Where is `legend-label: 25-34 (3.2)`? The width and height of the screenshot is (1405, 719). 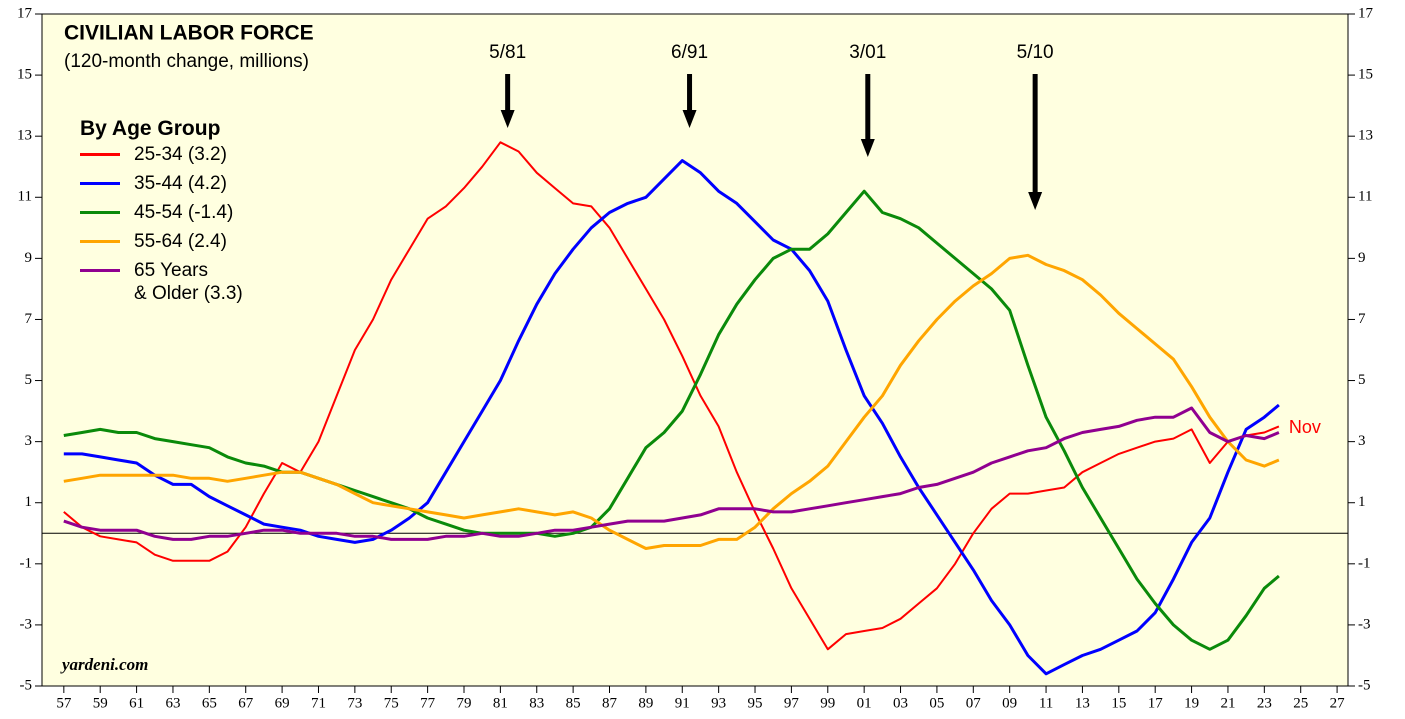
legend-label: 25-34 (3.2) is located at coordinates (180, 154).